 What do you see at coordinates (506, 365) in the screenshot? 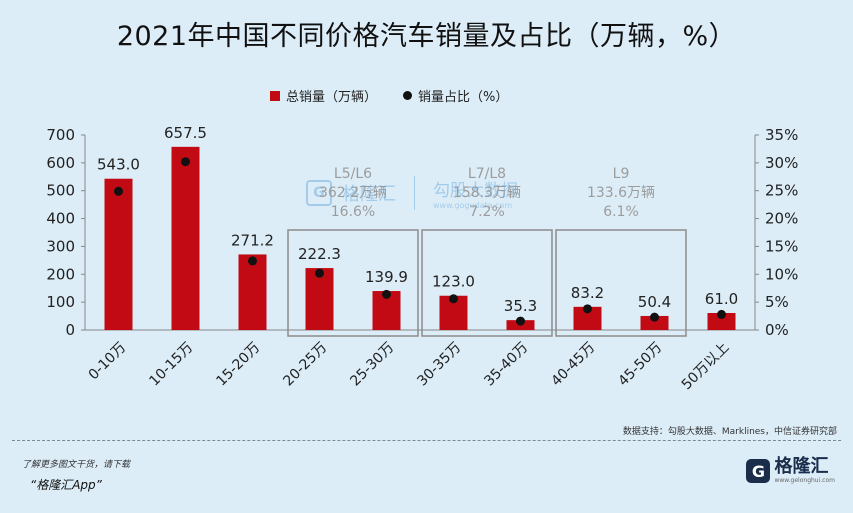
I see `x-tick-label: 35-40万` at bounding box center [506, 365].